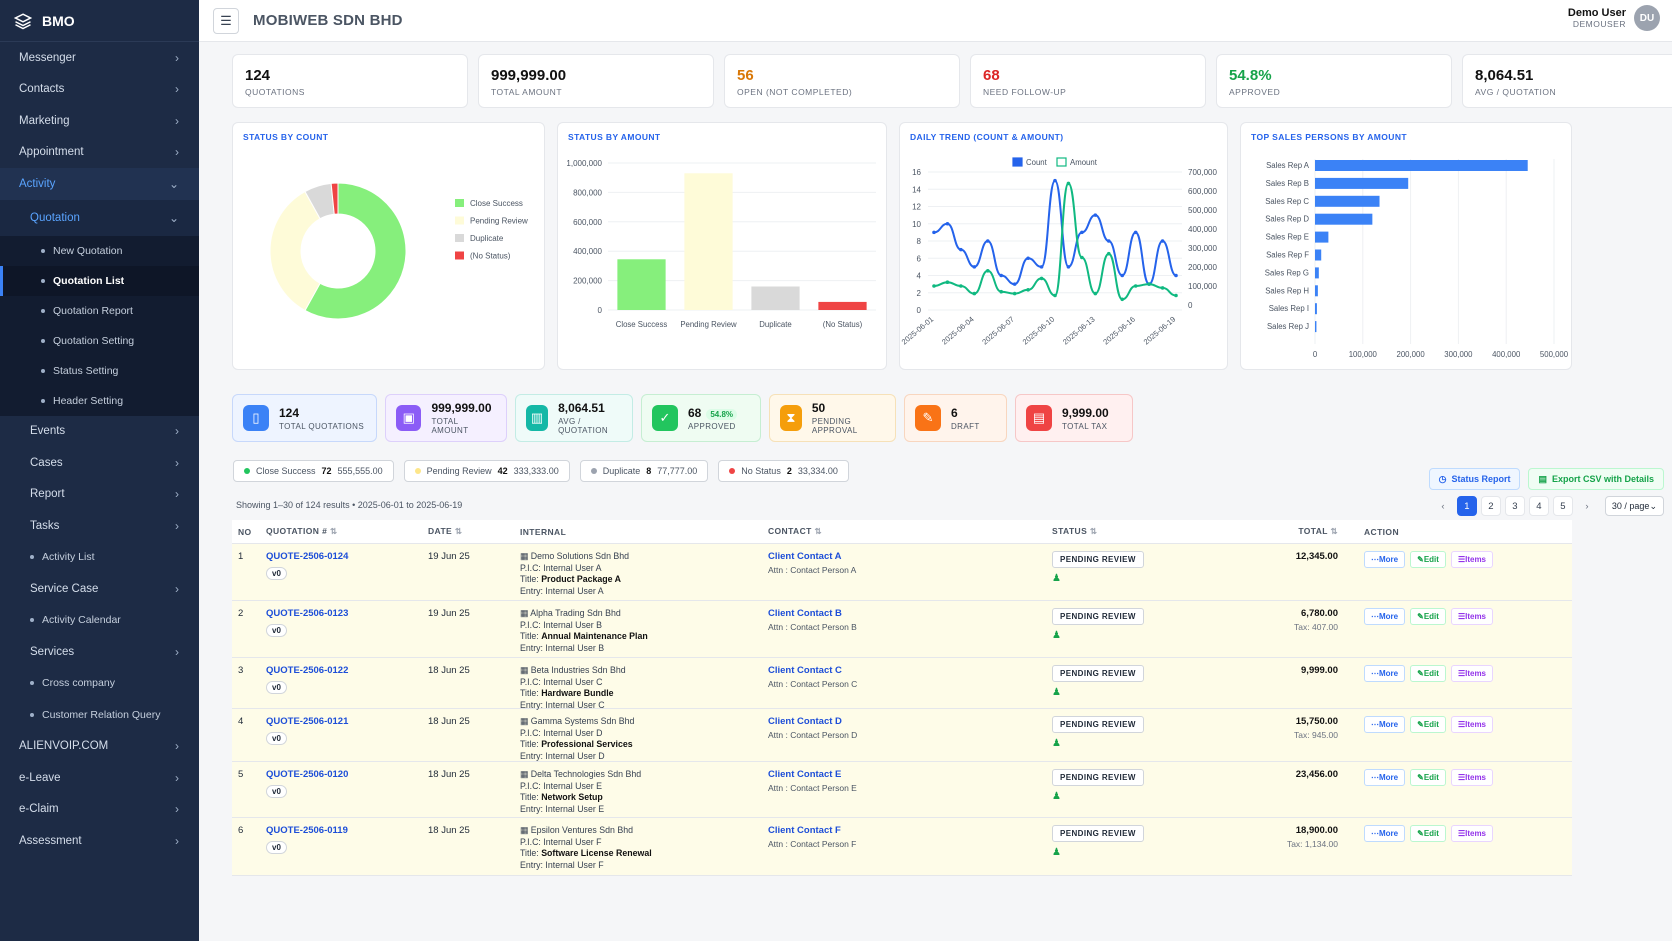 Image resolution: width=1672 pixels, height=941 pixels. I want to click on contact-link: Client Contact F, so click(804, 830).